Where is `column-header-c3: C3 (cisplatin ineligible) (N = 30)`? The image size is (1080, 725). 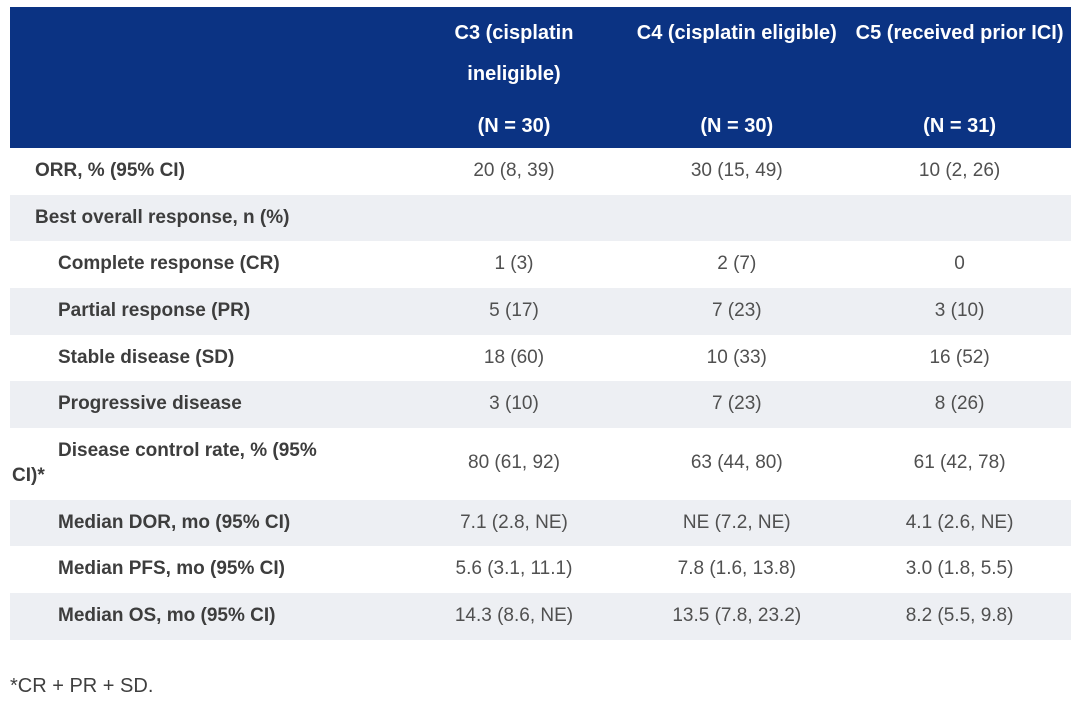 column-header-c3: C3 (cisplatin ineligible) (N = 30) is located at coordinates (514, 77).